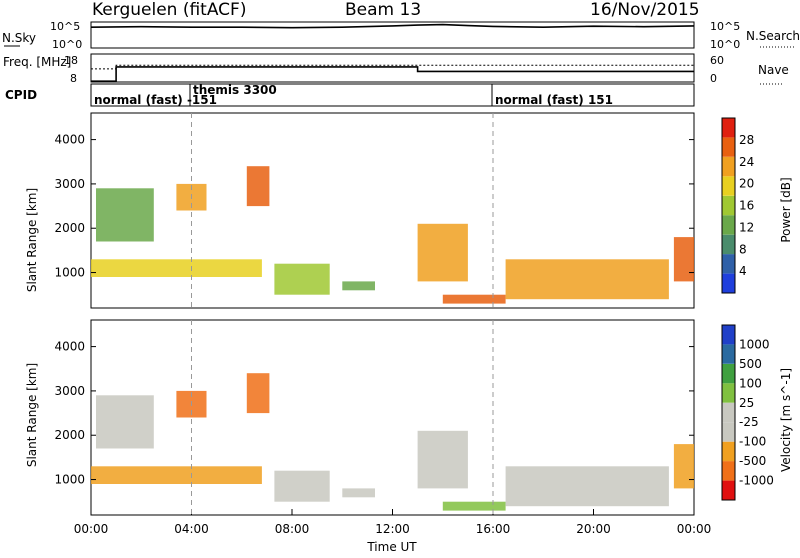 The width and height of the screenshot is (800, 558). What do you see at coordinates (292, 529) in the screenshot?
I see `x-tick-label: 08:00` at bounding box center [292, 529].